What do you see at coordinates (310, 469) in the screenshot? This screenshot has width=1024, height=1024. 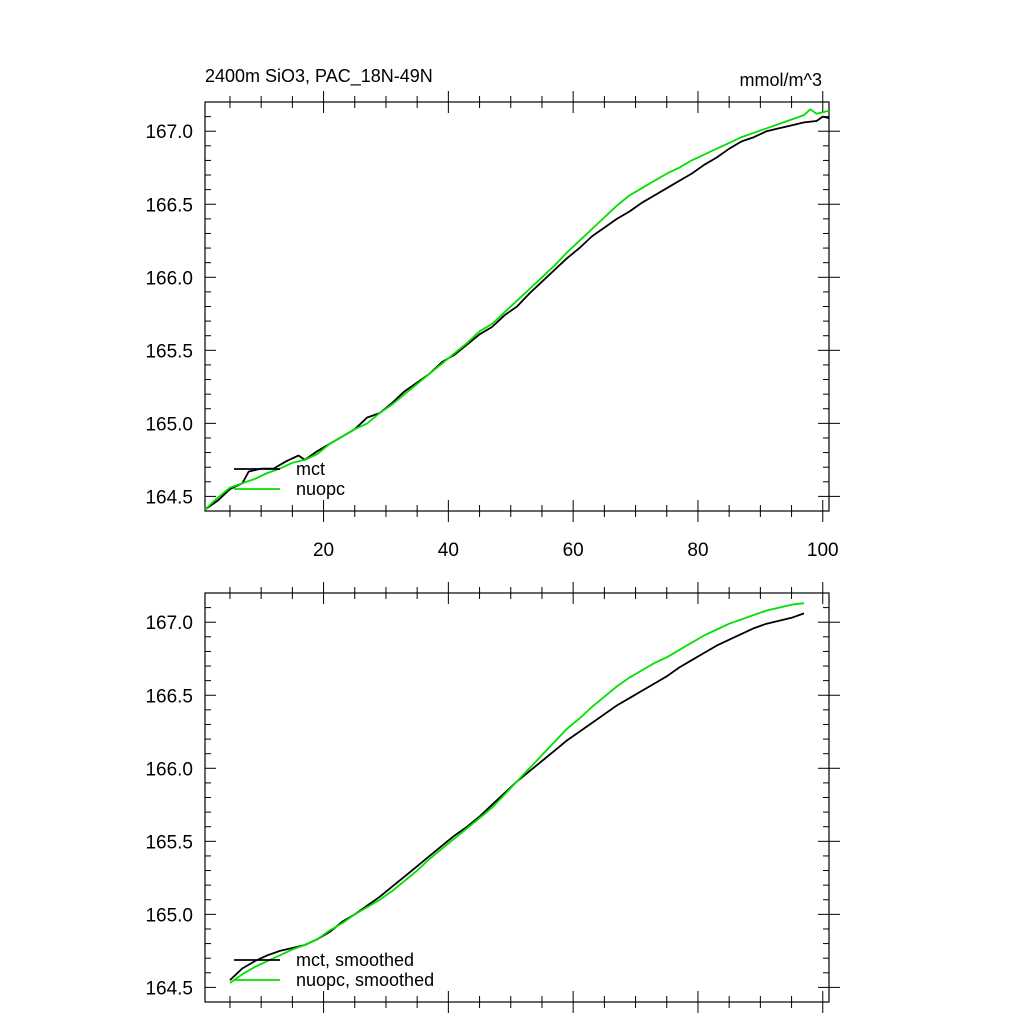 I see `legend-label: mct` at bounding box center [310, 469].